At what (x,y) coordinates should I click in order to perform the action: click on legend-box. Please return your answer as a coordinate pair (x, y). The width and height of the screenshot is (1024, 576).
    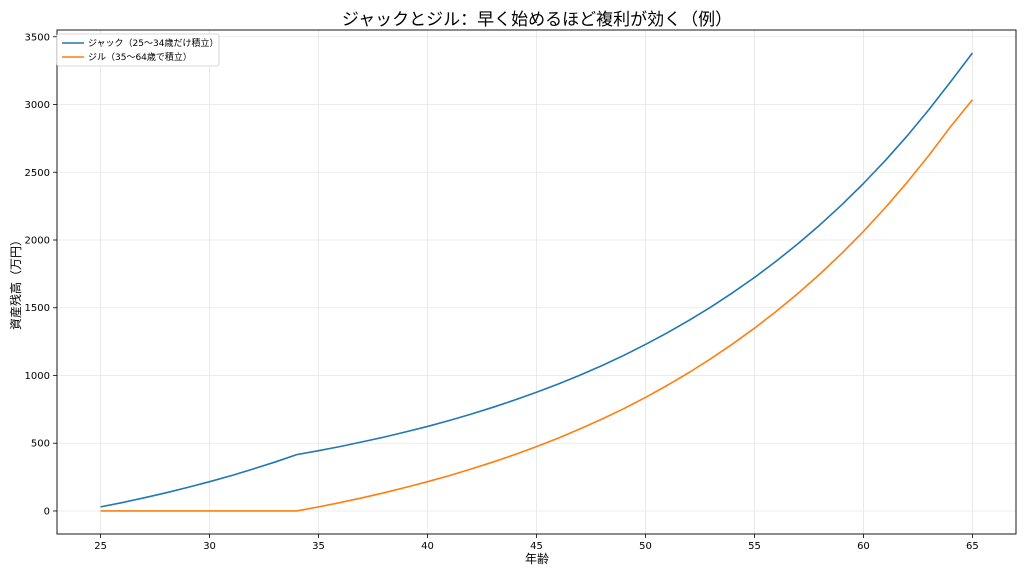
    Looking at the image, I should click on (138, 50).